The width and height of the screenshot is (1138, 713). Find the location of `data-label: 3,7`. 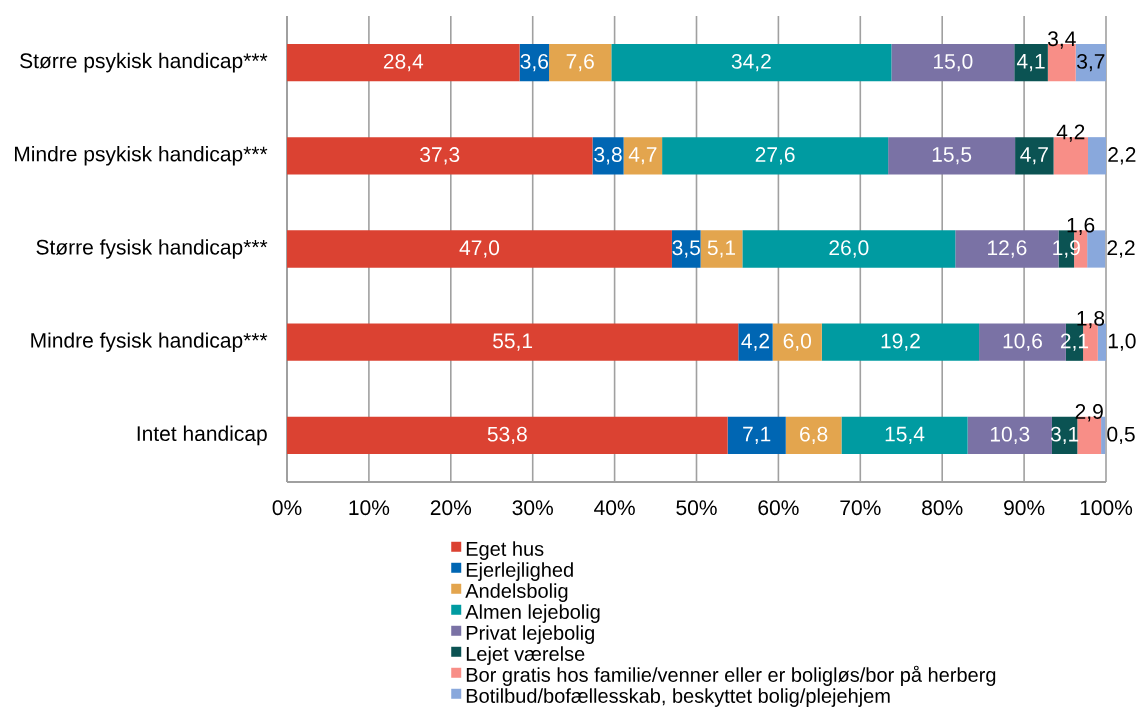

data-label: 3,7 is located at coordinates (1091, 62).